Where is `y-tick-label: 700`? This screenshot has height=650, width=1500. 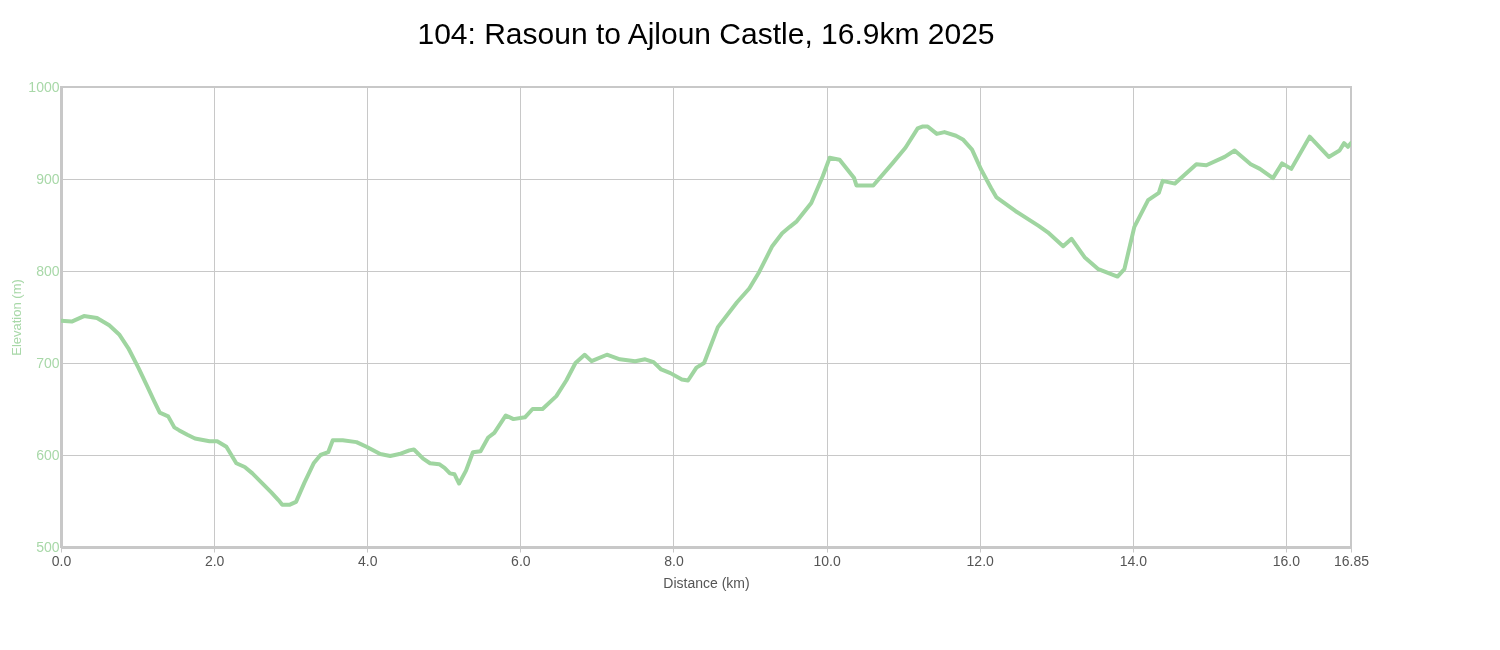
y-tick-label: 700 is located at coordinates (48, 362).